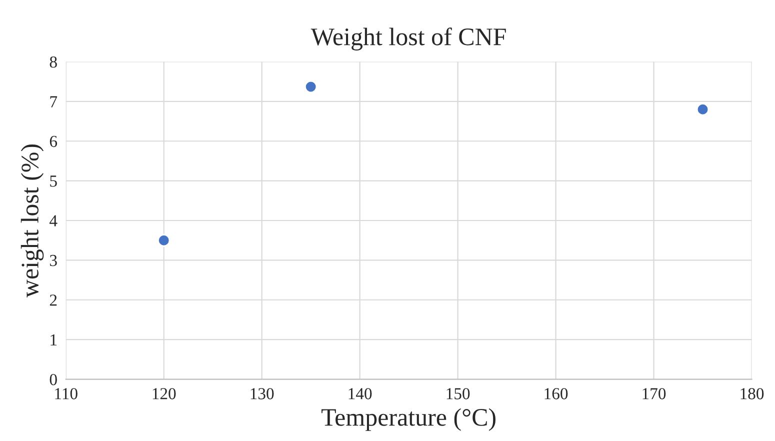 The height and width of the screenshot is (441, 775). I want to click on chart-title: Weight lost of CNF, so click(408, 38).